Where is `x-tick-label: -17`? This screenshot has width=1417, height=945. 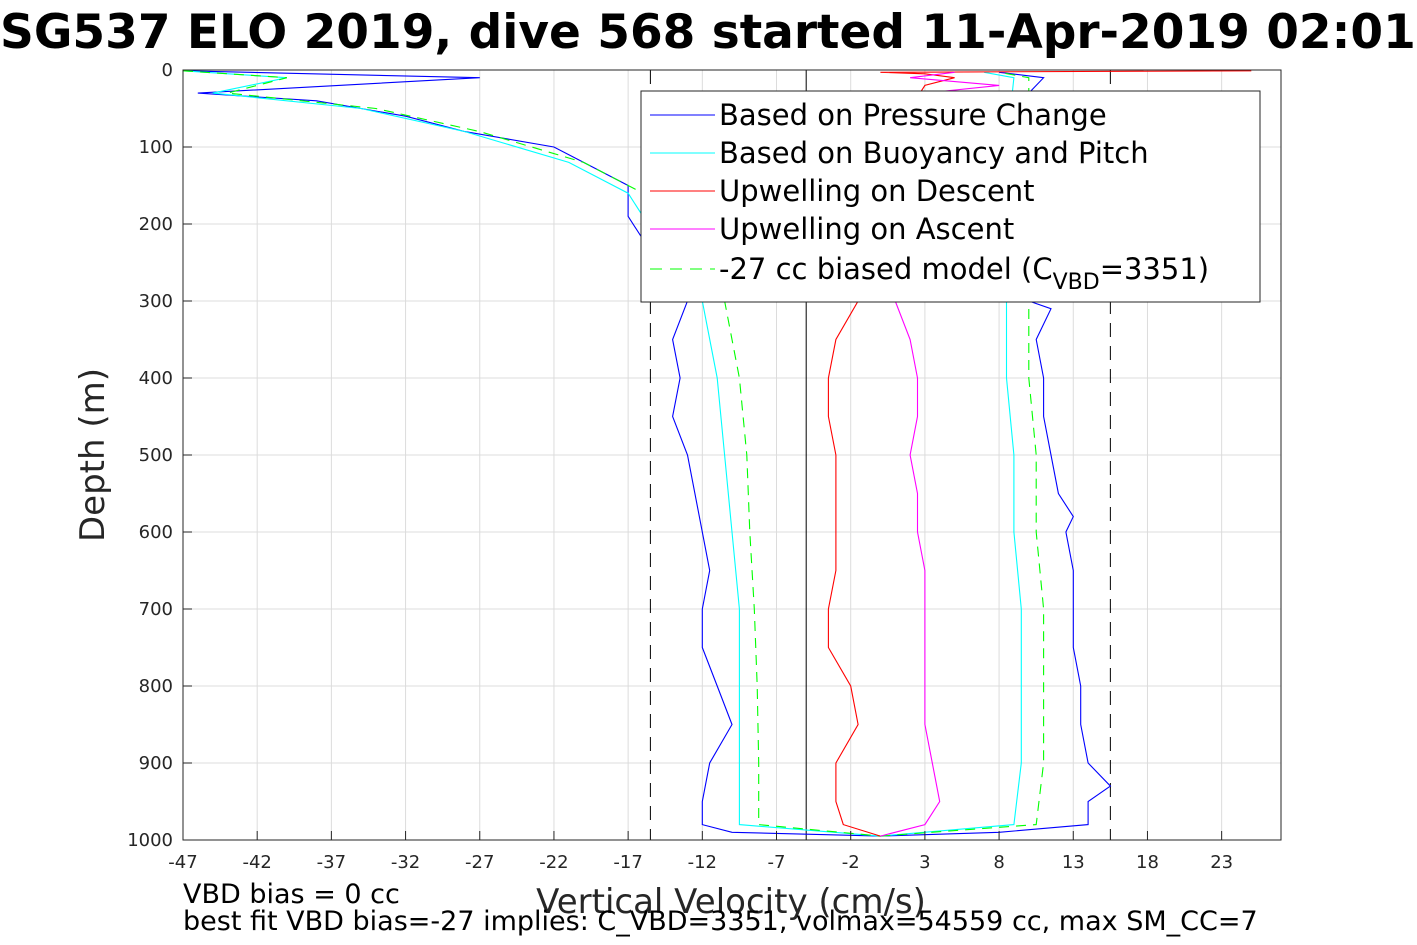
x-tick-label: -17 is located at coordinates (627, 862).